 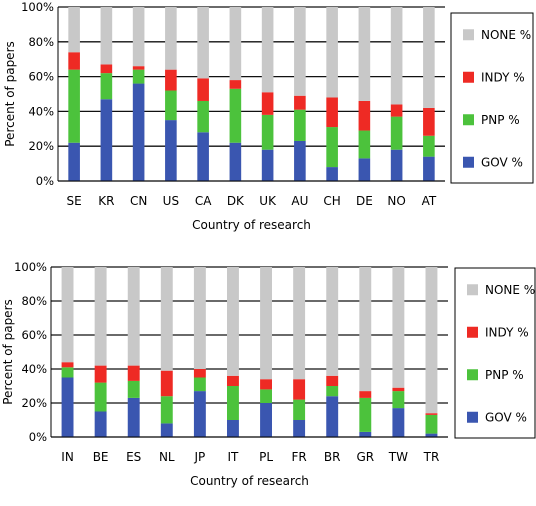 What do you see at coordinates (133, 457) in the screenshot?
I see `x-tick-label: ES` at bounding box center [133, 457].